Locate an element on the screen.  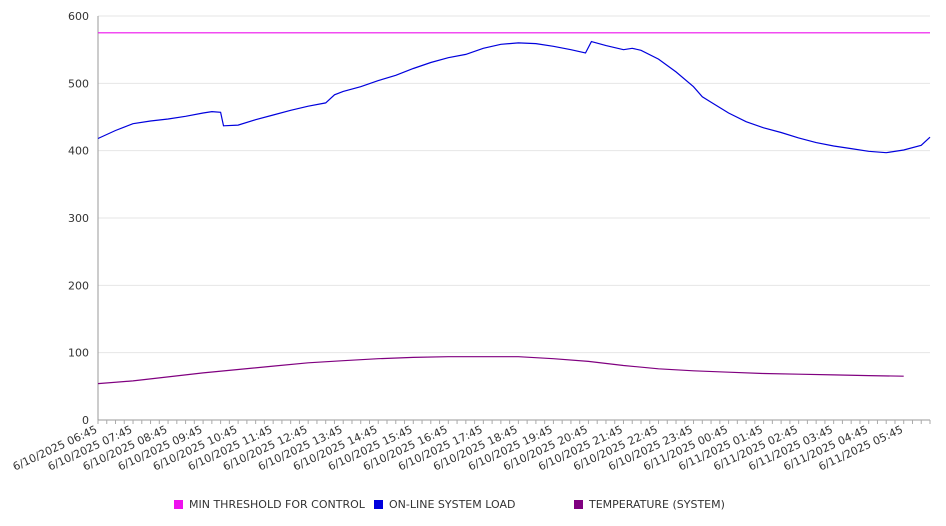
y-tick-label: 600 is located at coordinates (78, 16).